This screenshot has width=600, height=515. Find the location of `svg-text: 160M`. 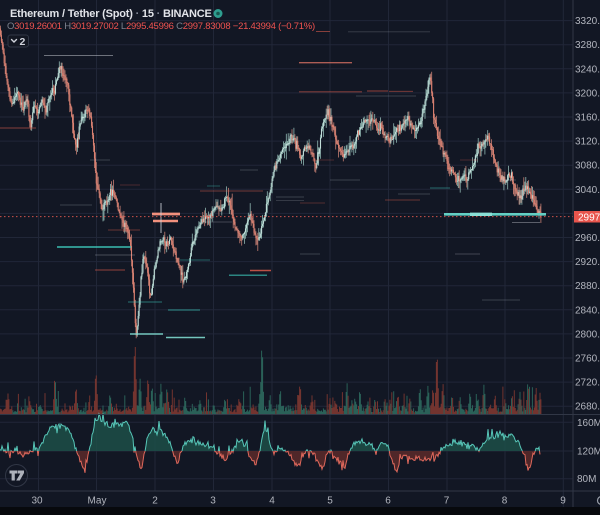

svg-text: 160M is located at coordinates (588, 423).